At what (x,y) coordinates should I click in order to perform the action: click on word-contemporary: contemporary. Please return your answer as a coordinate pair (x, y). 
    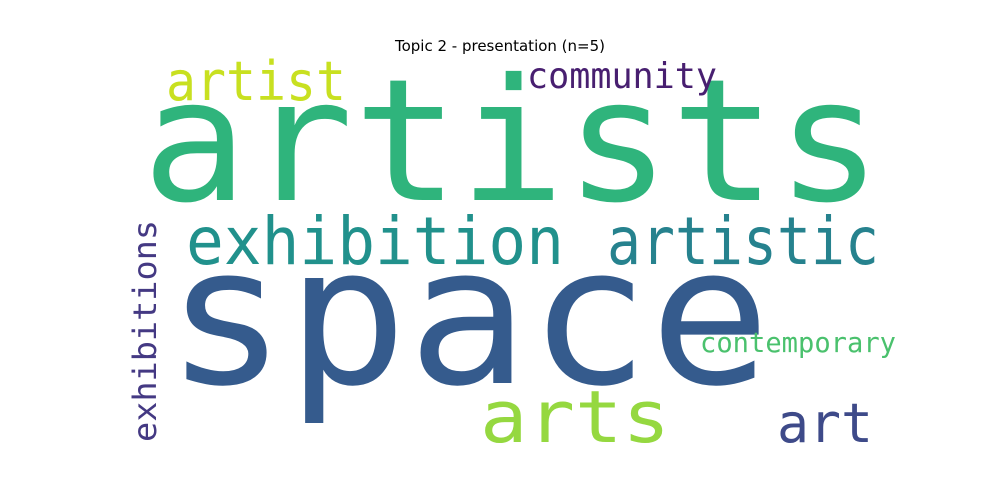
    Looking at the image, I should click on (798, 342).